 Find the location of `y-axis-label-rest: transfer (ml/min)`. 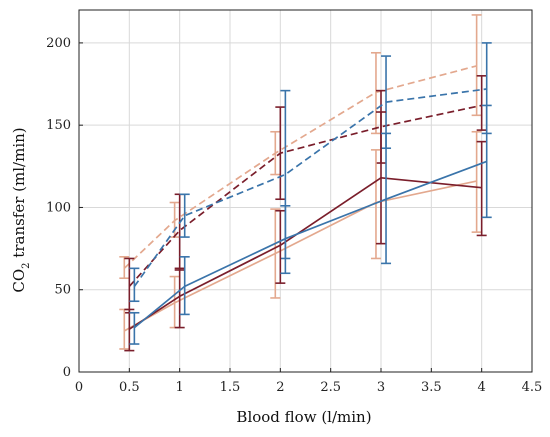

y-axis-label-rest: transfer (ml/min) is located at coordinates (19, 194).